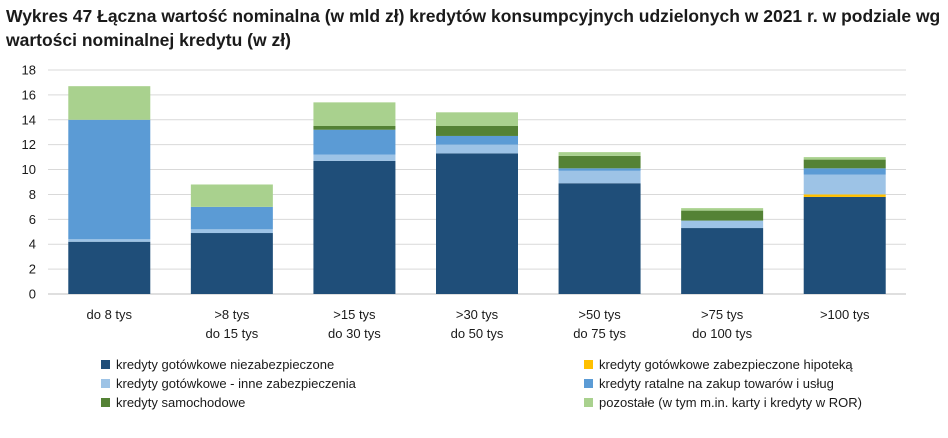  What do you see at coordinates (29, 119) in the screenshot?
I see `y-tick-label: 14` at bounding box center [29, 119].